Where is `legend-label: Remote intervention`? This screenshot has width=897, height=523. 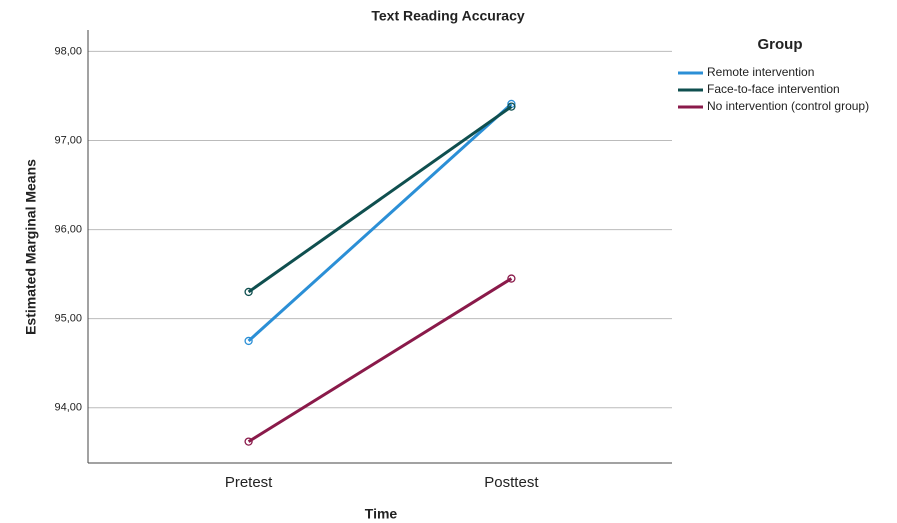 legend-label: Remote intervention is located at coordinates (760, 72).